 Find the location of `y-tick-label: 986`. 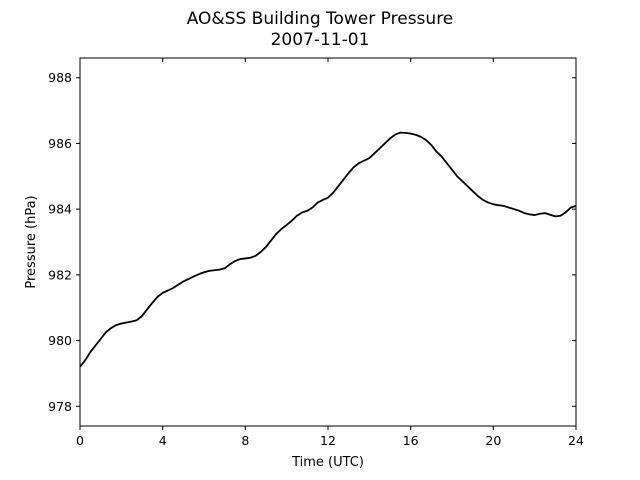

y-tick-label: 986 is located at coordinates (60, 143).